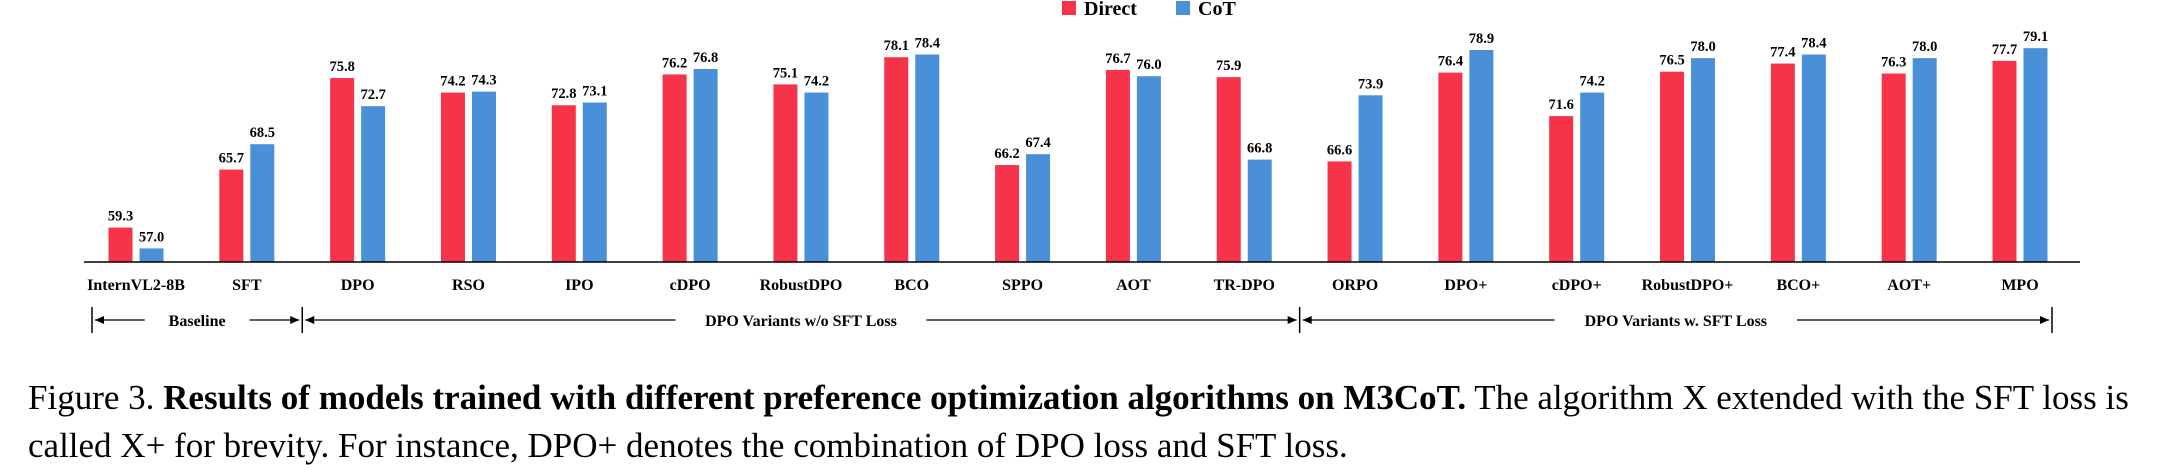  Describe the element at coordinates (197, 321) in the screenshot. I see `group-label: Baseline` at that location.